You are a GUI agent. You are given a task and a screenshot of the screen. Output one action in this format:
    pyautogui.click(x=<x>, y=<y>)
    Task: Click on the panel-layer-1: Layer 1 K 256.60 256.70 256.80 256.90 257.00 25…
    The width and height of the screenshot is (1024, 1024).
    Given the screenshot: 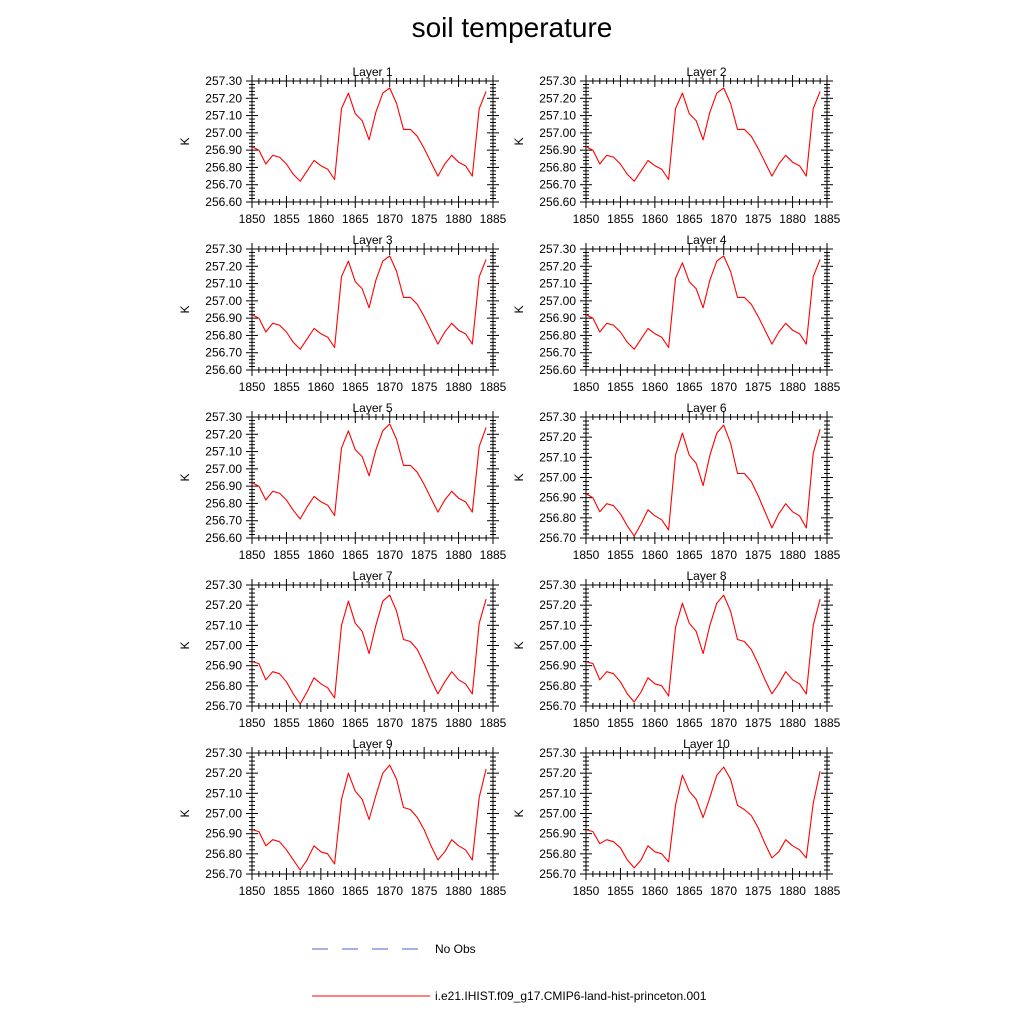 What is the action you would take?
    pyautogui.click(x=342, y=145)
    